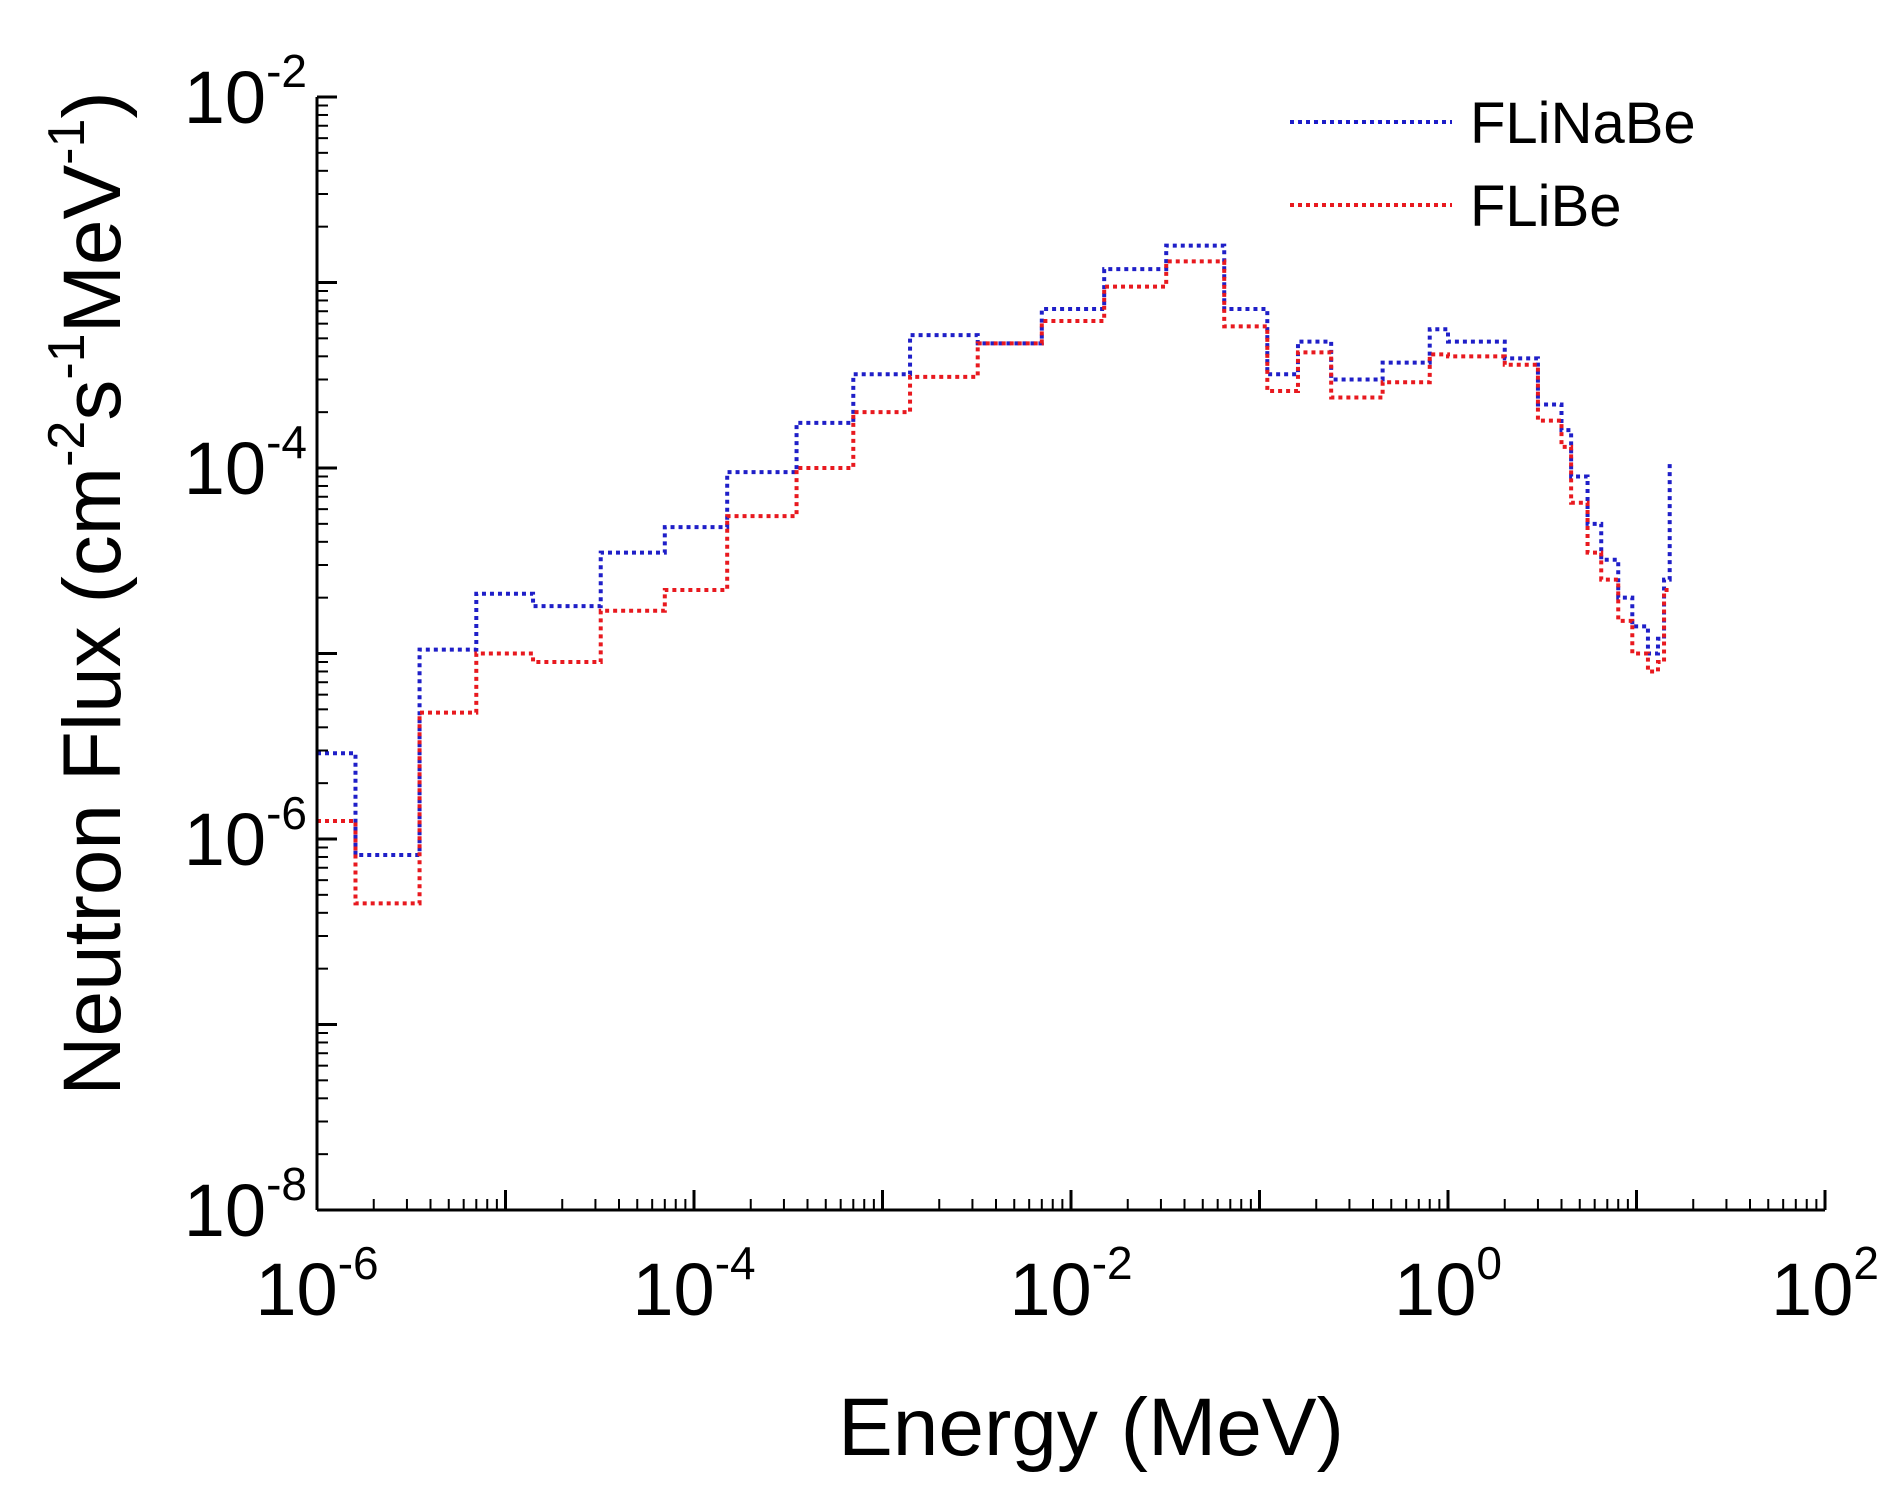  What do you see at coordinates (1825, 1284) in the screenshot?
I see `x-tick-label: 10²` at bounding box center [1825, 1284].